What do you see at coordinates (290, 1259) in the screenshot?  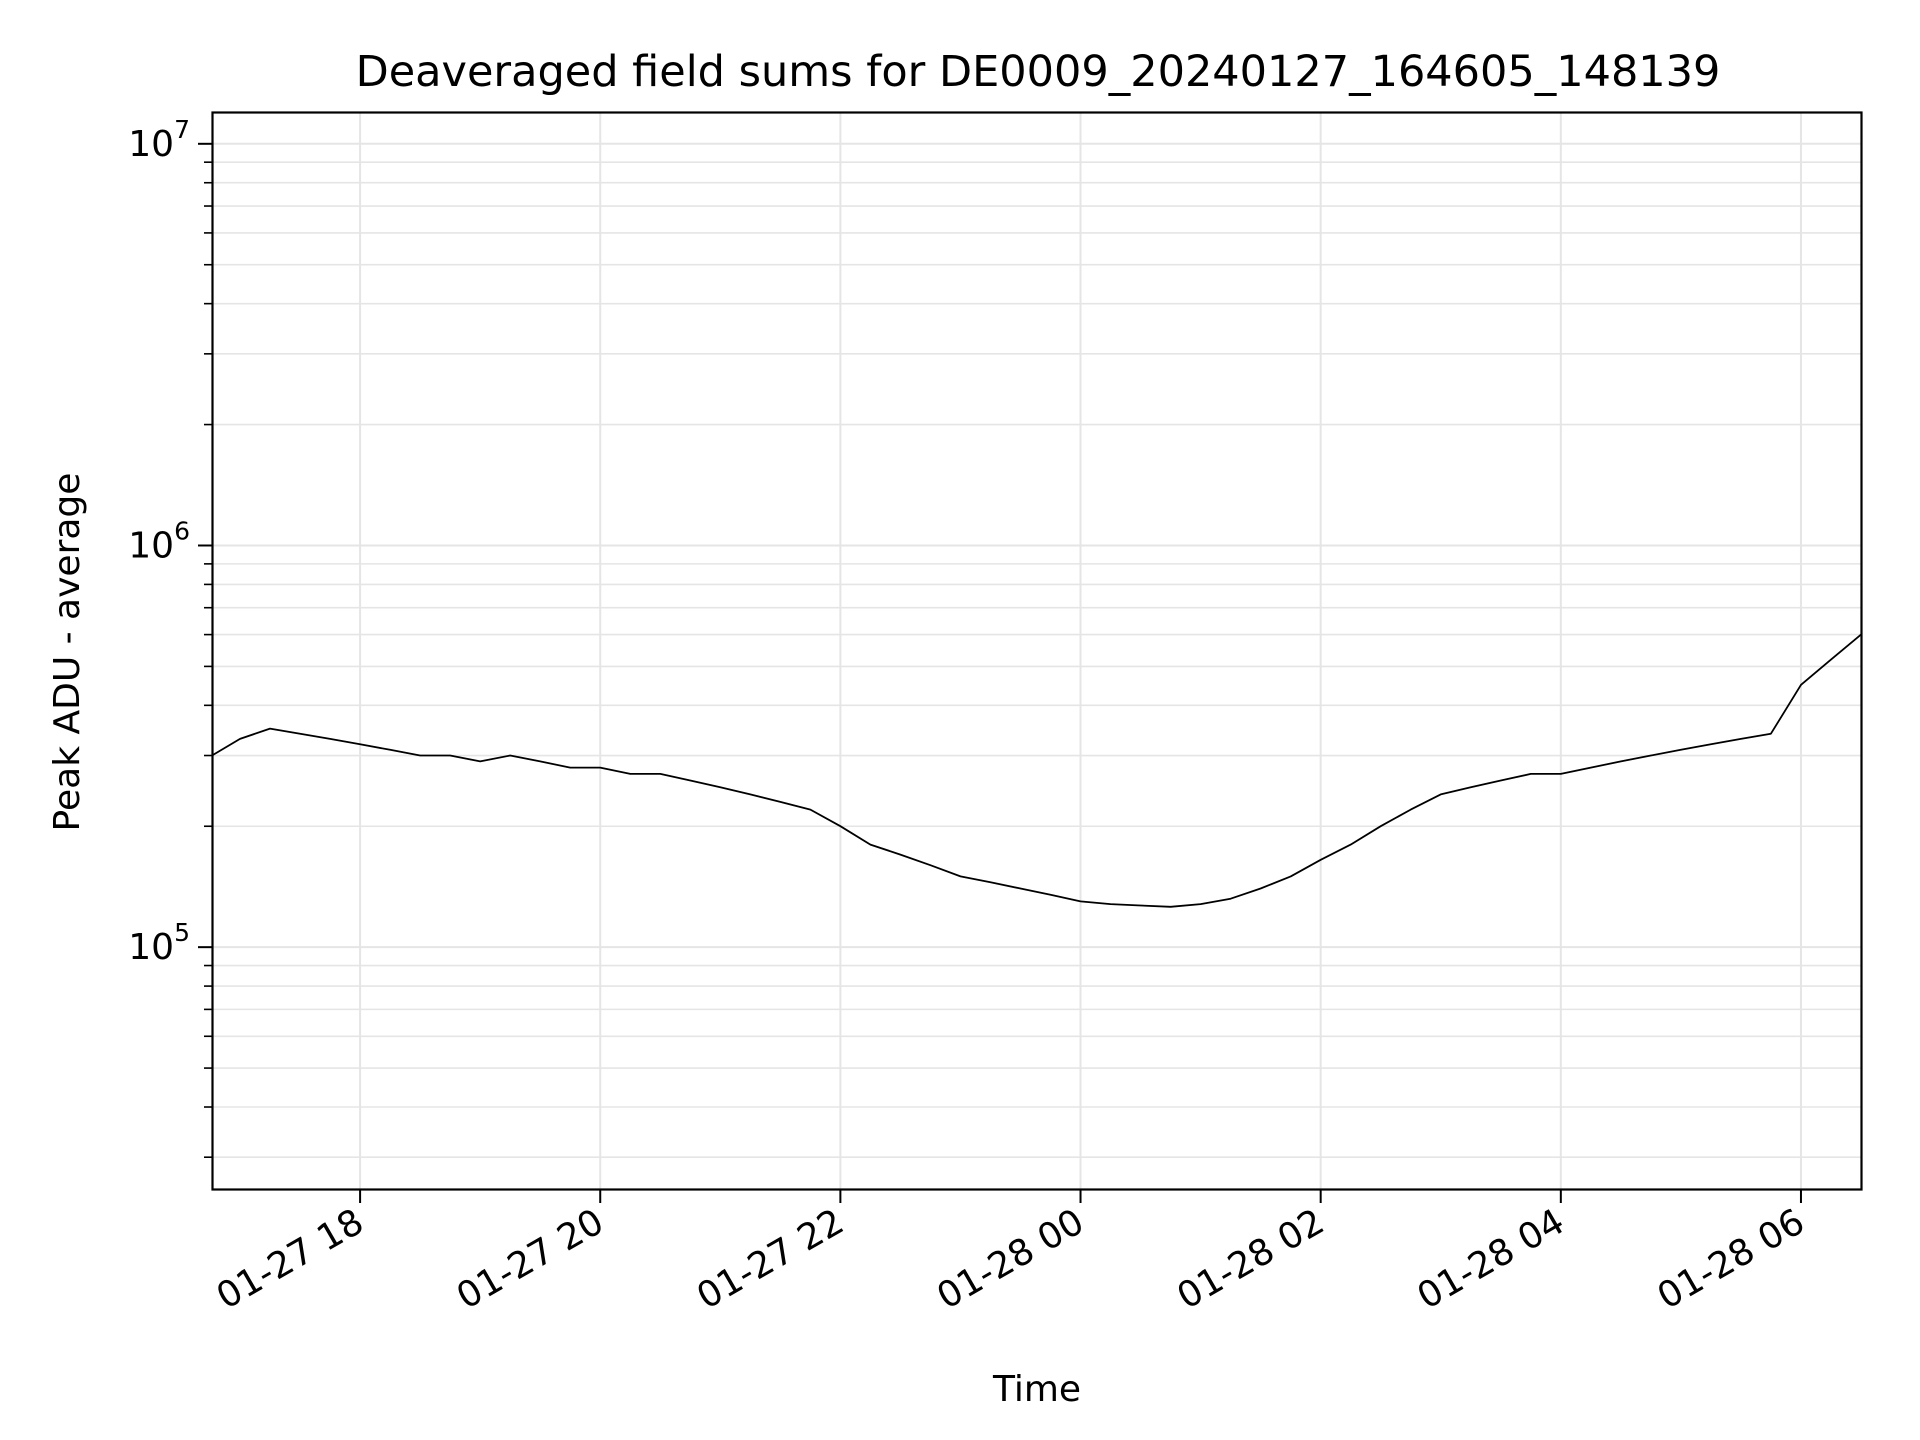 I see `x-tick-label: 01-27 18` at bounding box center [290, 1259].